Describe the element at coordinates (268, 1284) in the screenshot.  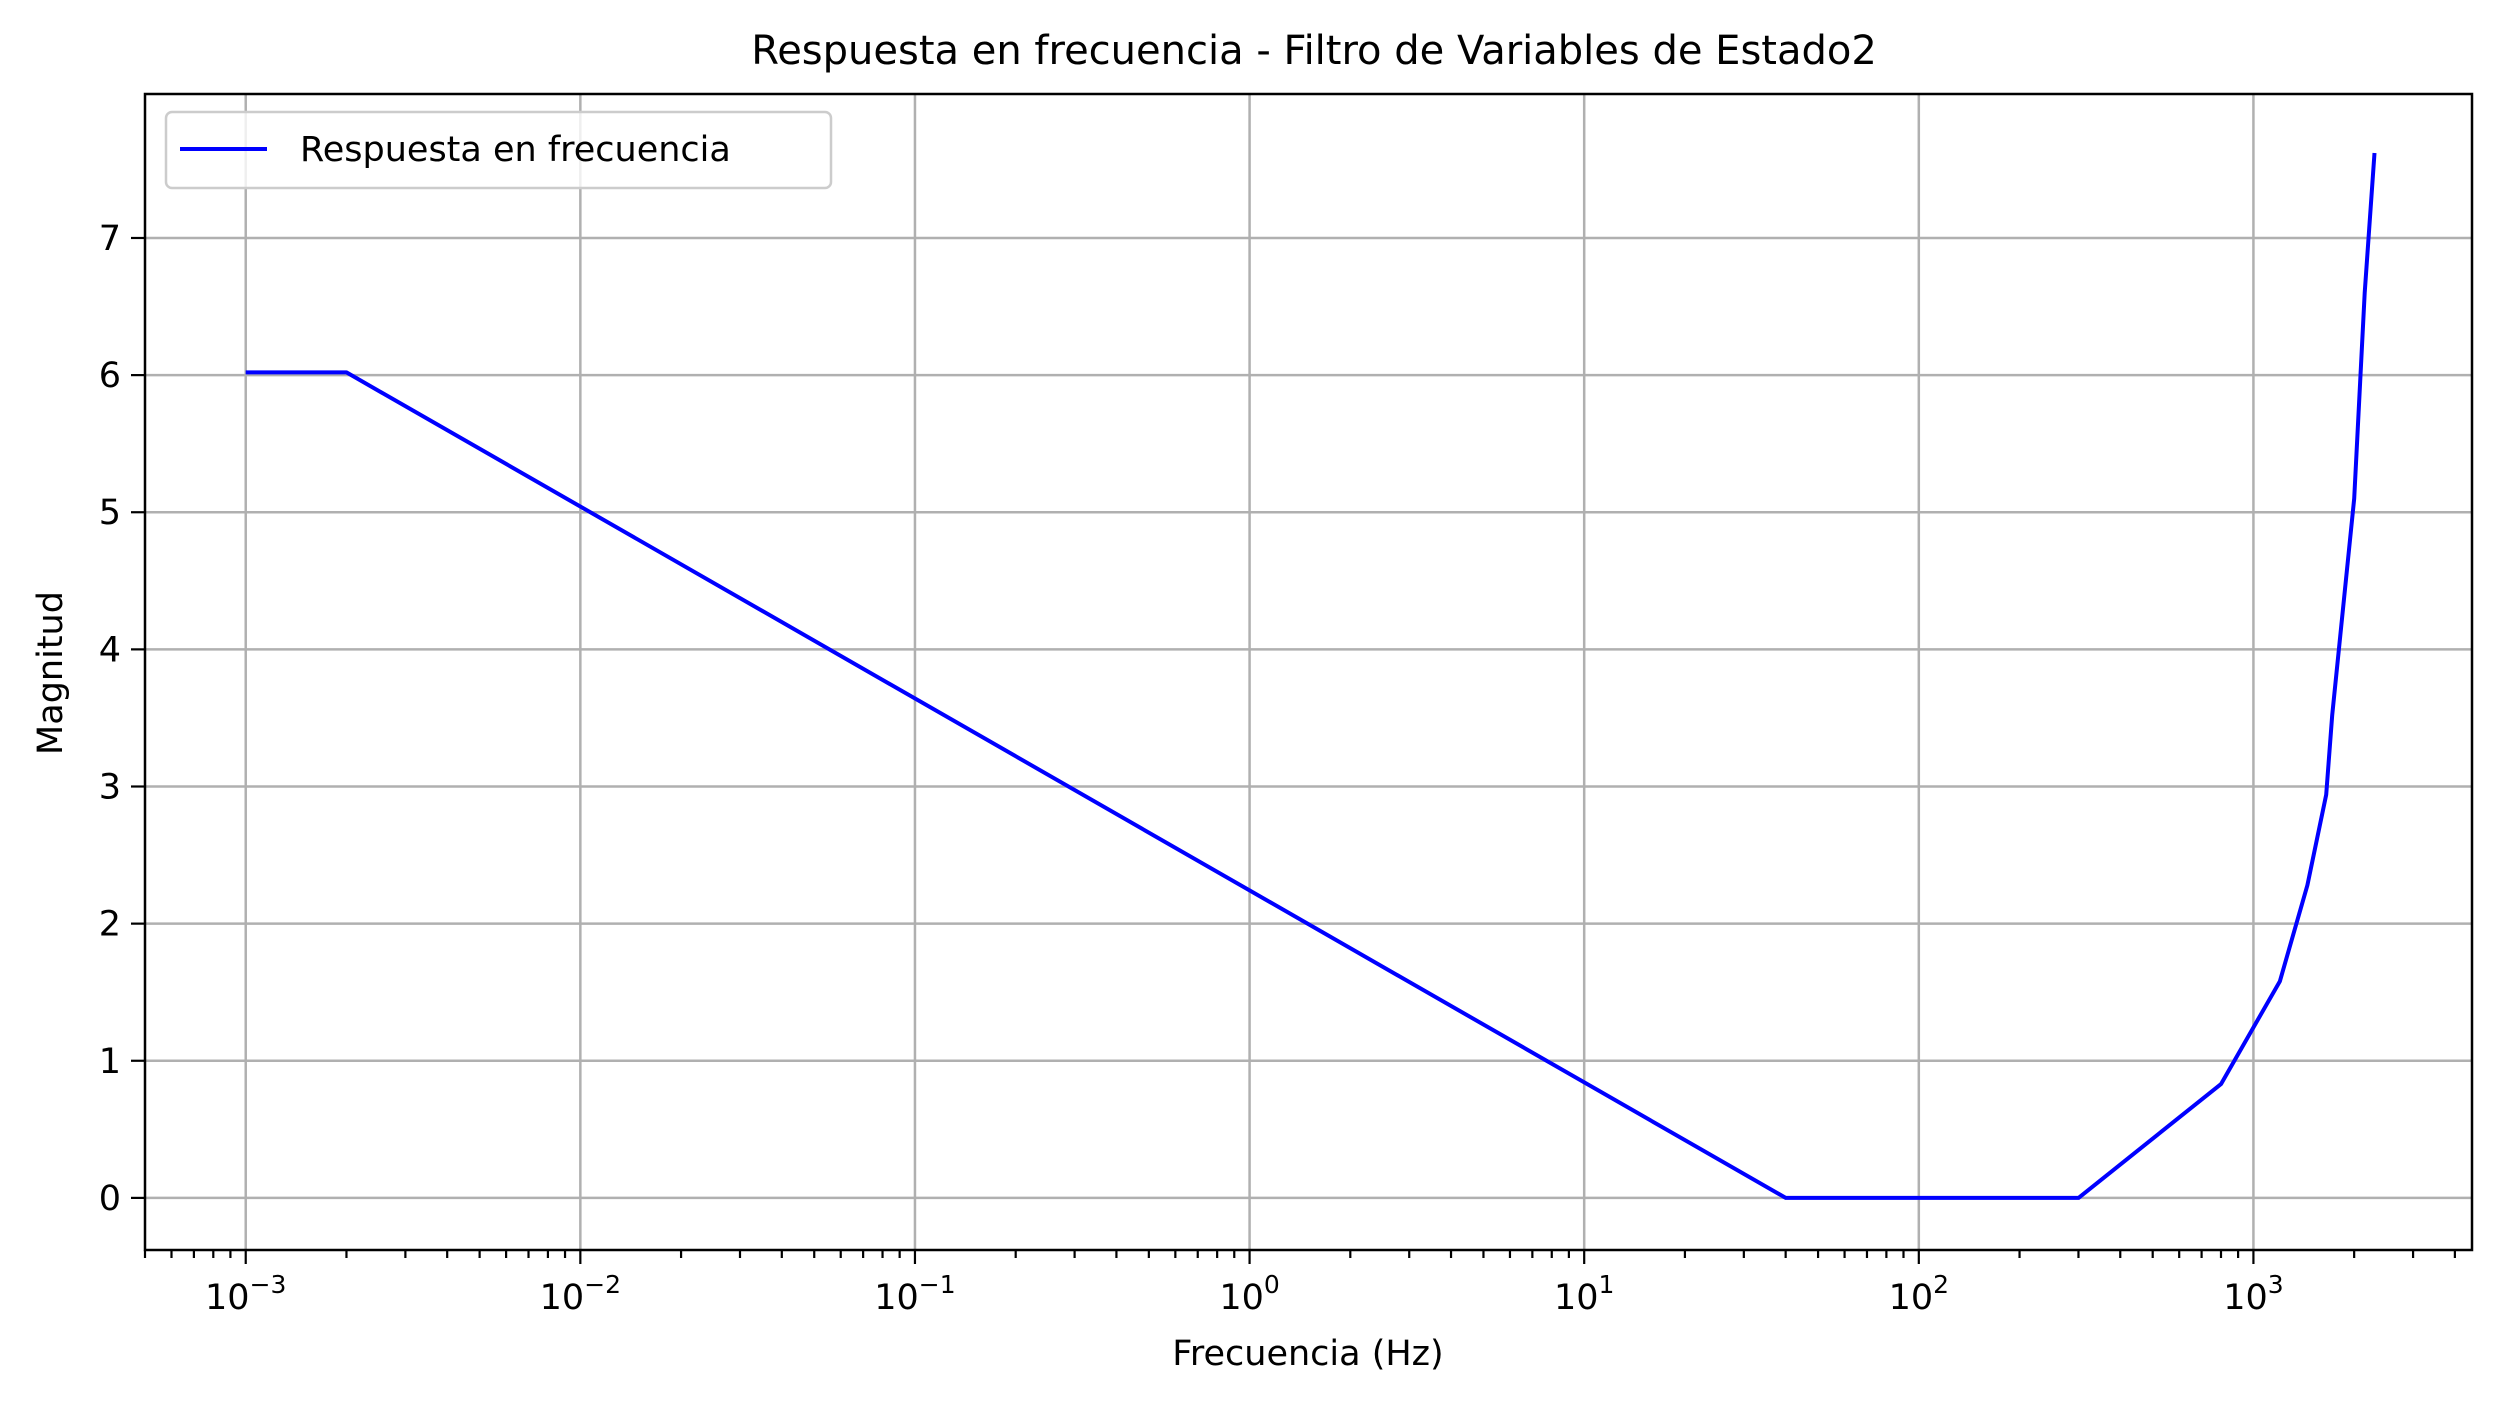
I see `x-tick-label-exponent: −3` at that location.